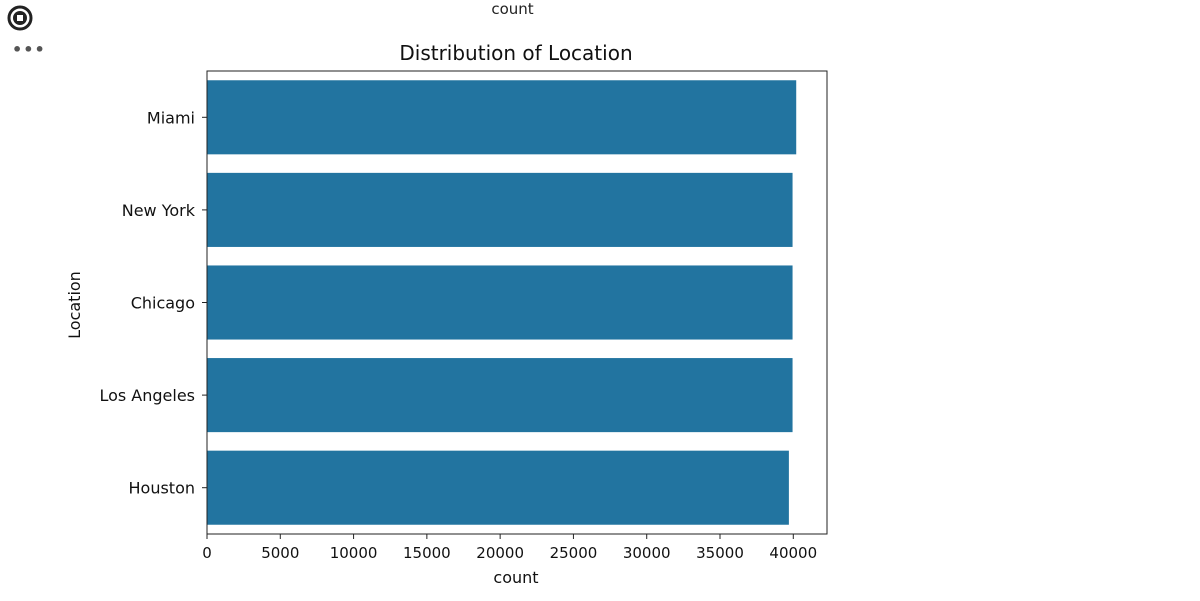  What do you see at coordinates (147, 395) in the screenshot?
I see `y-tick-label: Los Angeles` at bounding box center [147, 395].